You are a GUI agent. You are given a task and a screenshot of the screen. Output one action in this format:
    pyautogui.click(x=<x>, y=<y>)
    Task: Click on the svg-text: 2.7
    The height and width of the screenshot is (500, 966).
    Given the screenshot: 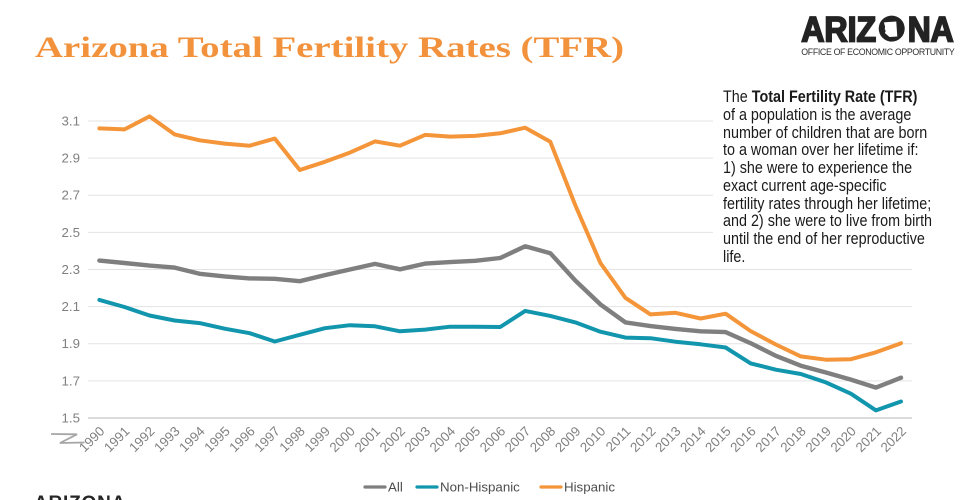 What is the action you would take?
    pyautogui.click(x=71, y=195)
    